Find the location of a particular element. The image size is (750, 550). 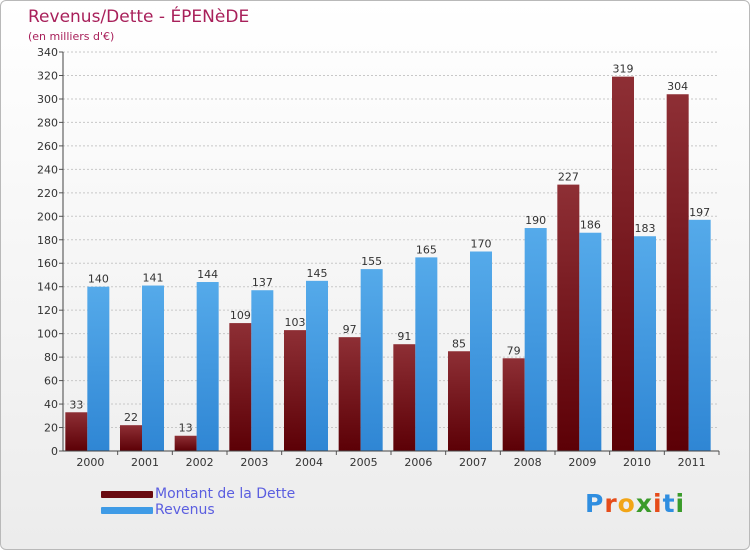

y-tick-label: 140 is located at coordinates (47, 287).